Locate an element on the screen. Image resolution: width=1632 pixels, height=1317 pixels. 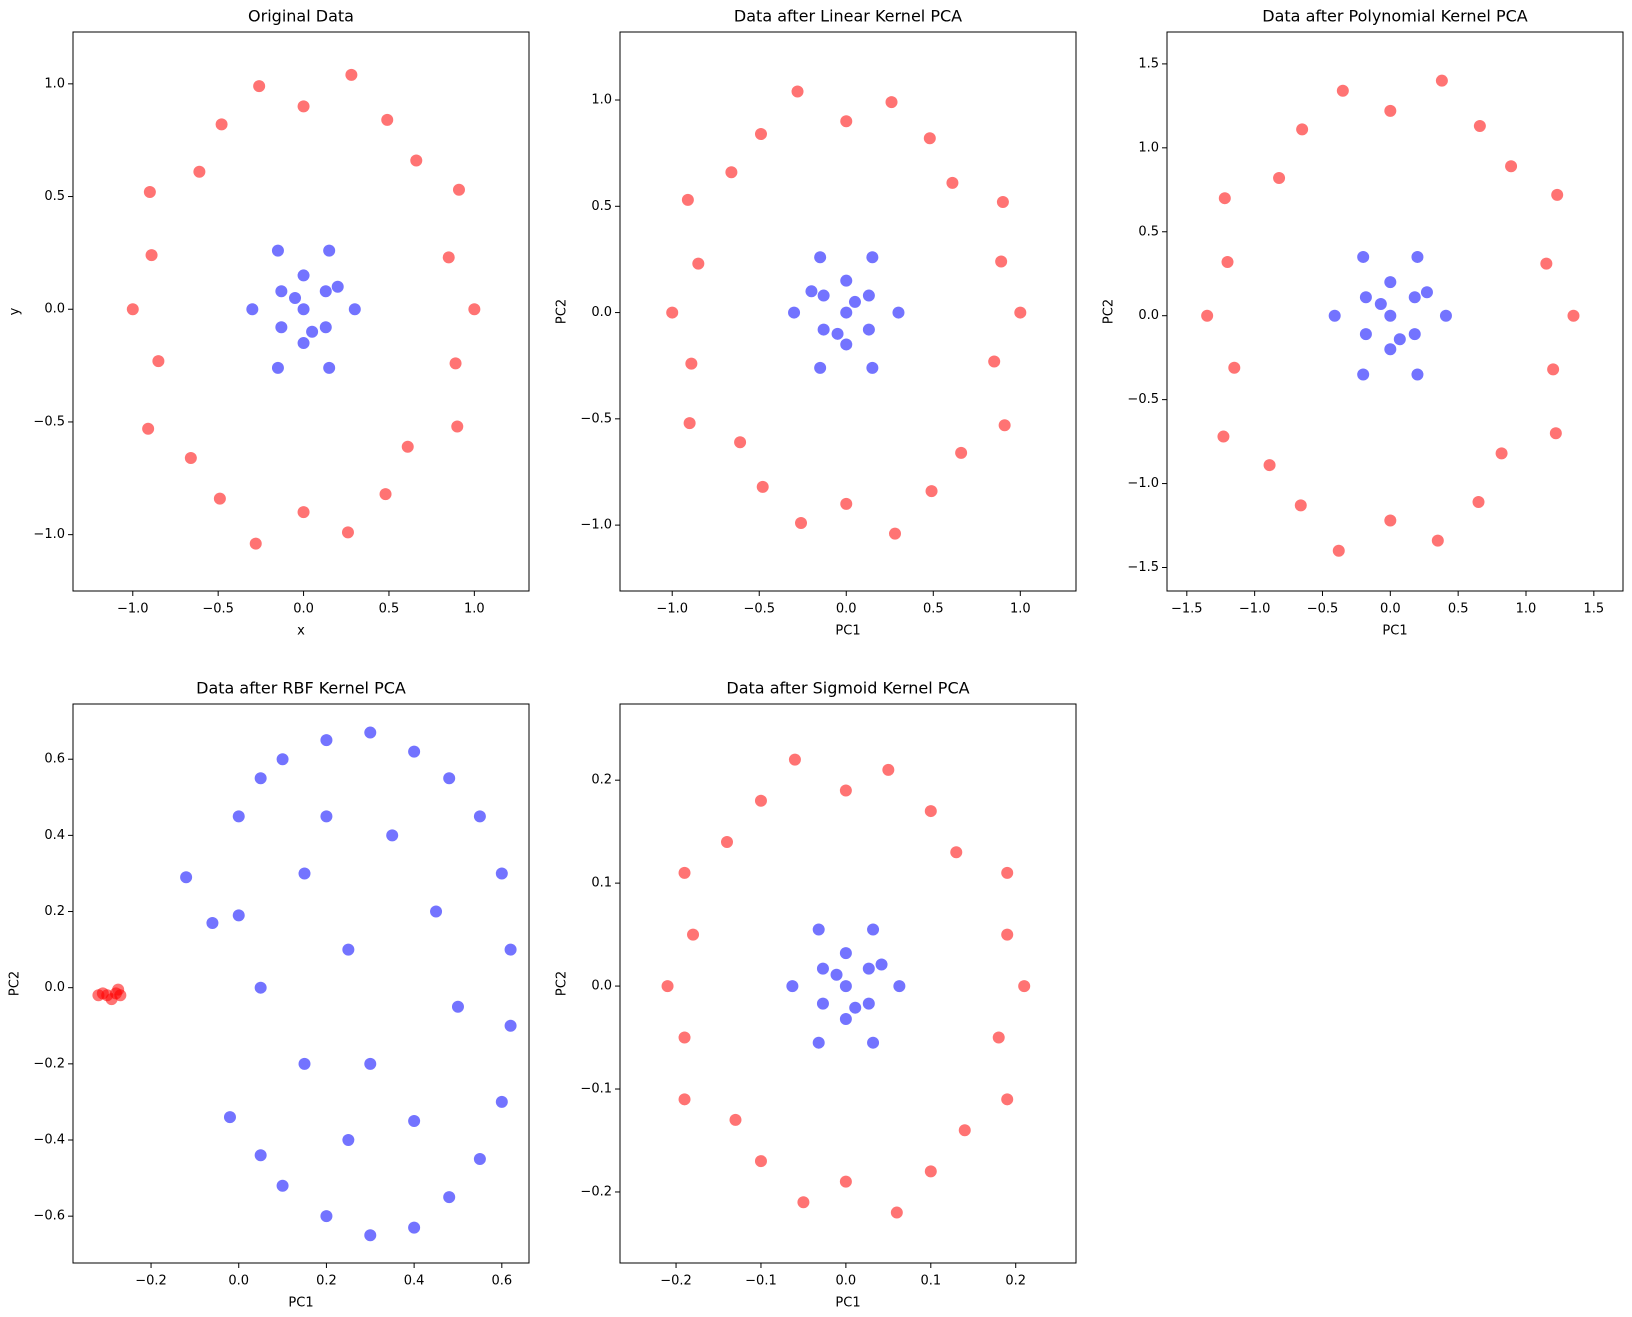
x-axis-label: x is located at coordinates (301, 631).